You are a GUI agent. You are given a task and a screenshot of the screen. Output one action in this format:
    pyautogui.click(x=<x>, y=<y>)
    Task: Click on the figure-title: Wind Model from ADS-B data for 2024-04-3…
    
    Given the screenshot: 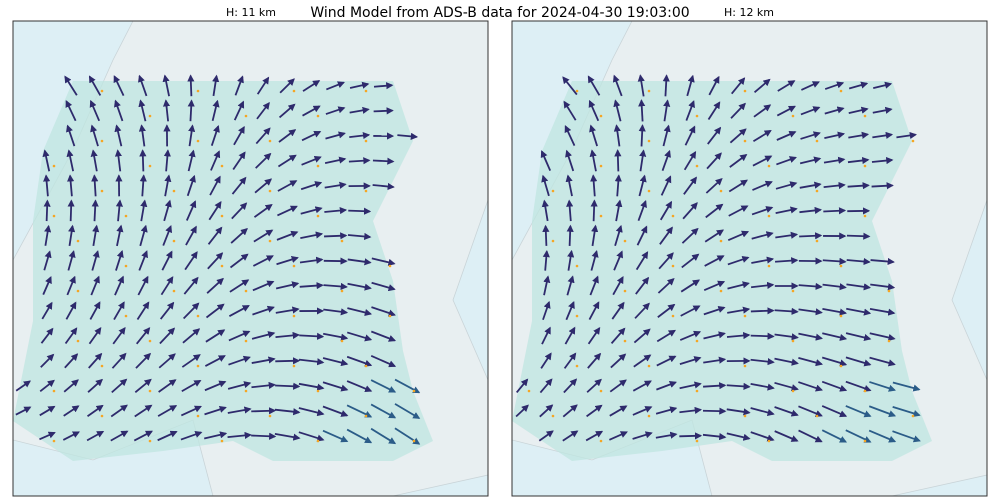 What is the action you would take?
    pyautogui.click(x=499, y=13)
    